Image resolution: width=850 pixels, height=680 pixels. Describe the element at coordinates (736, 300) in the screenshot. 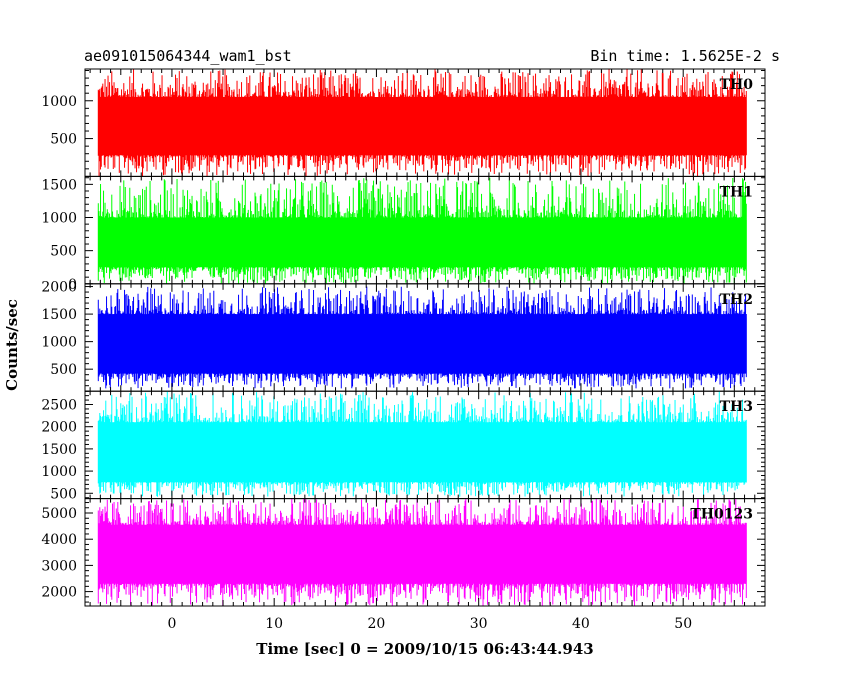

I see `panel-label-th2: TH2` at that location.